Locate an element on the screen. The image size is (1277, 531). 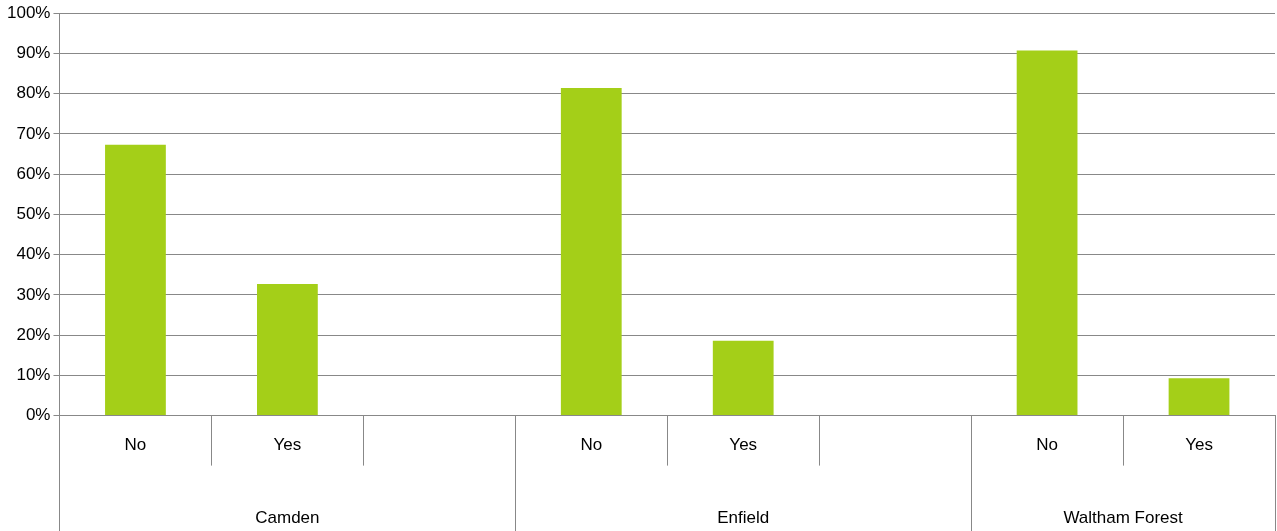
text: Camden is located at coordinates (287, 517).